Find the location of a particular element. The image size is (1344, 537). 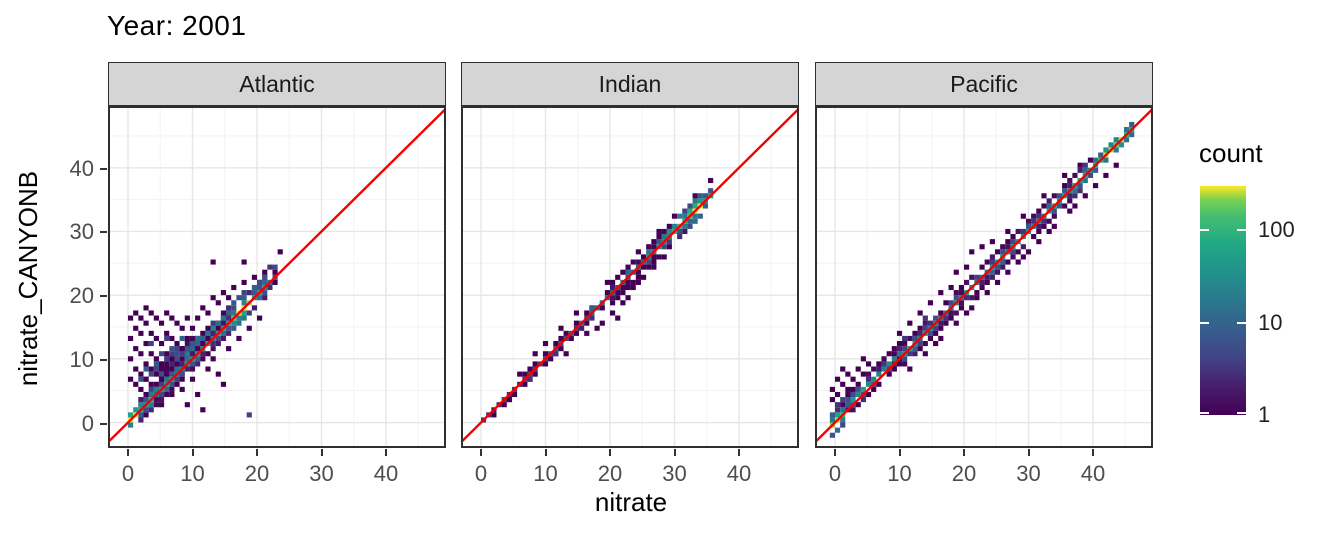

legend-tick-label: 10 is located at coordinates (1270, 322).